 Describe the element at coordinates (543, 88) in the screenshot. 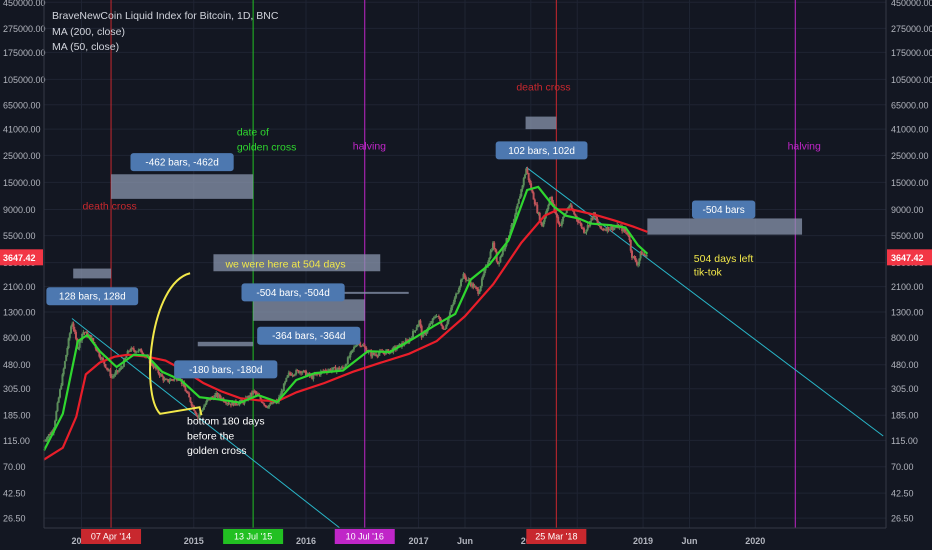

I see `annotation-text: death cross` at that location.